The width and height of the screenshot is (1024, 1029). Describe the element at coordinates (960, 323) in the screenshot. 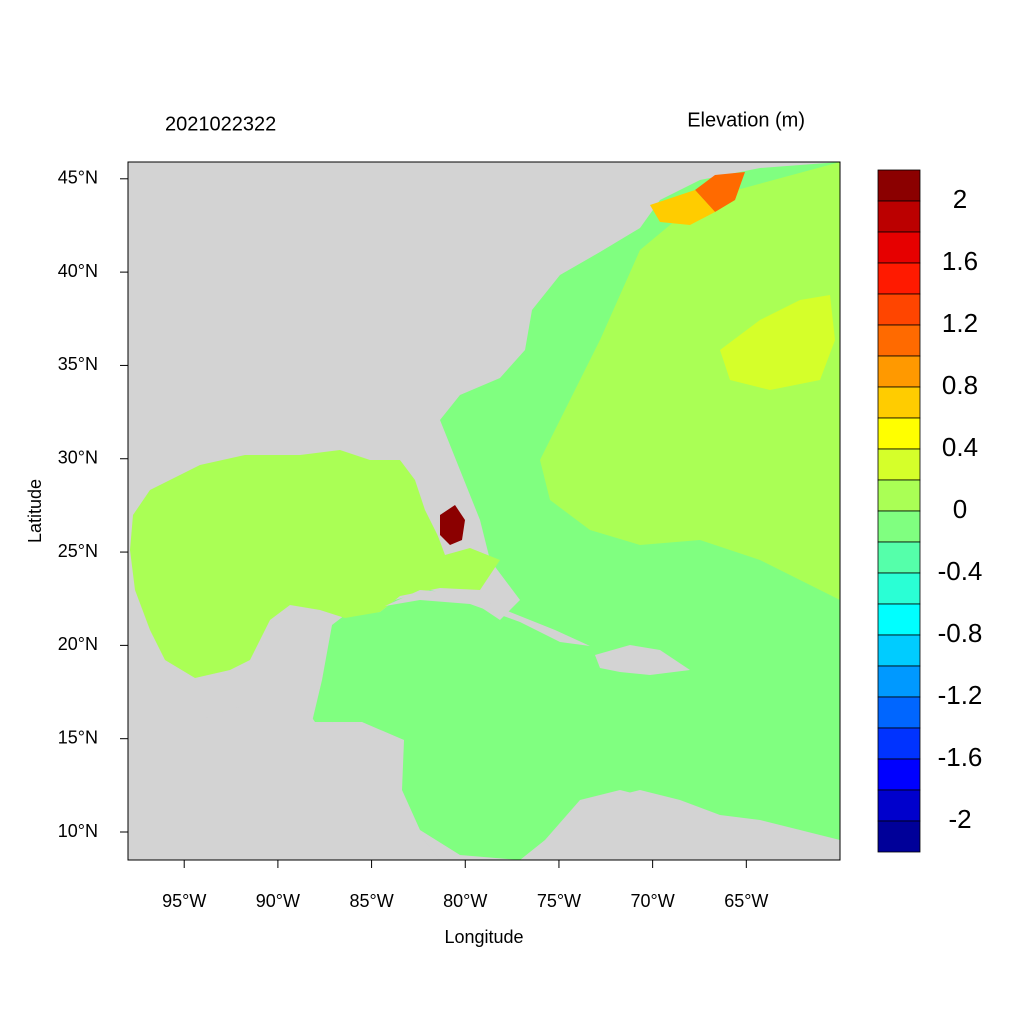

I see `colorbar-tick-label: 1.2` at that location.